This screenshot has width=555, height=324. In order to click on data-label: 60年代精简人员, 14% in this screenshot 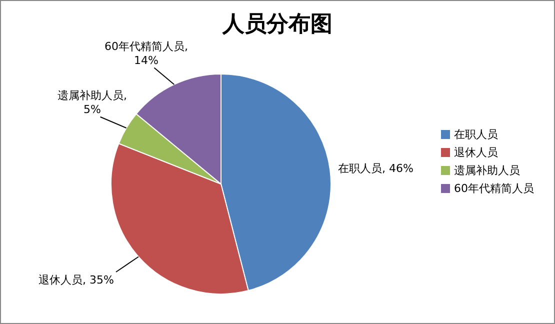, I will do `click(146, 53)`.